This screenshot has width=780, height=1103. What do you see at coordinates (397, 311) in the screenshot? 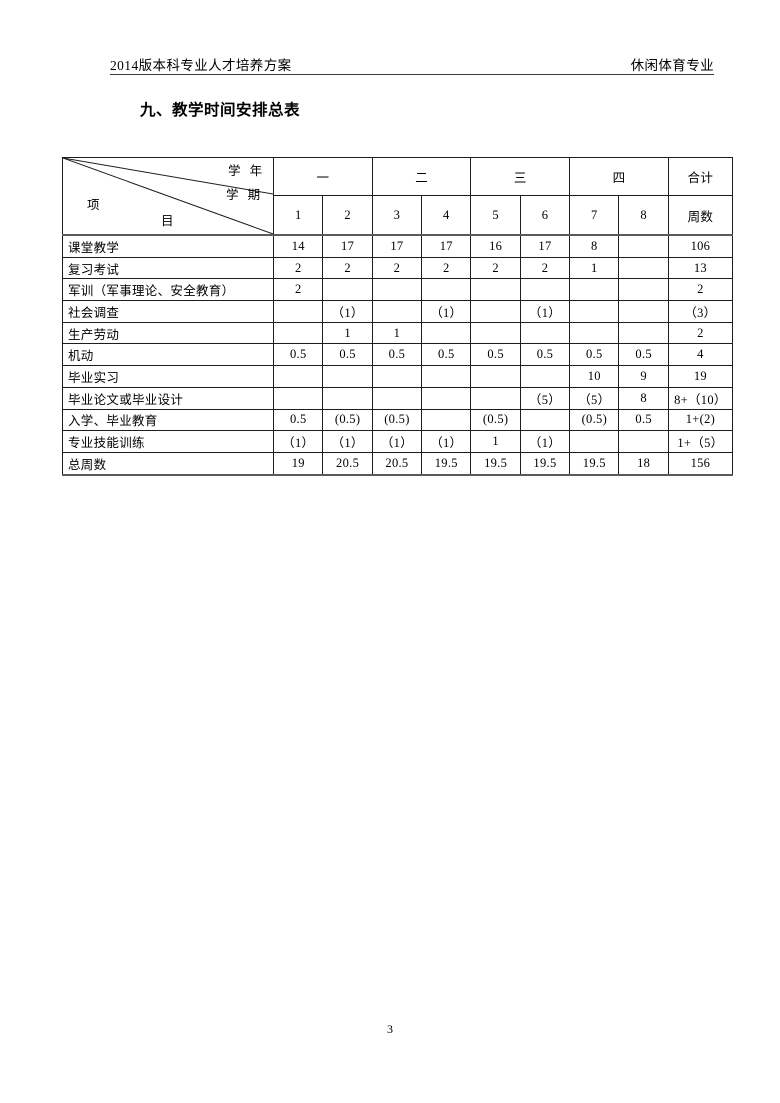
I see `table-row: 社会调查 （1） （1） （1） （3）` at bounding box center [397, 311].